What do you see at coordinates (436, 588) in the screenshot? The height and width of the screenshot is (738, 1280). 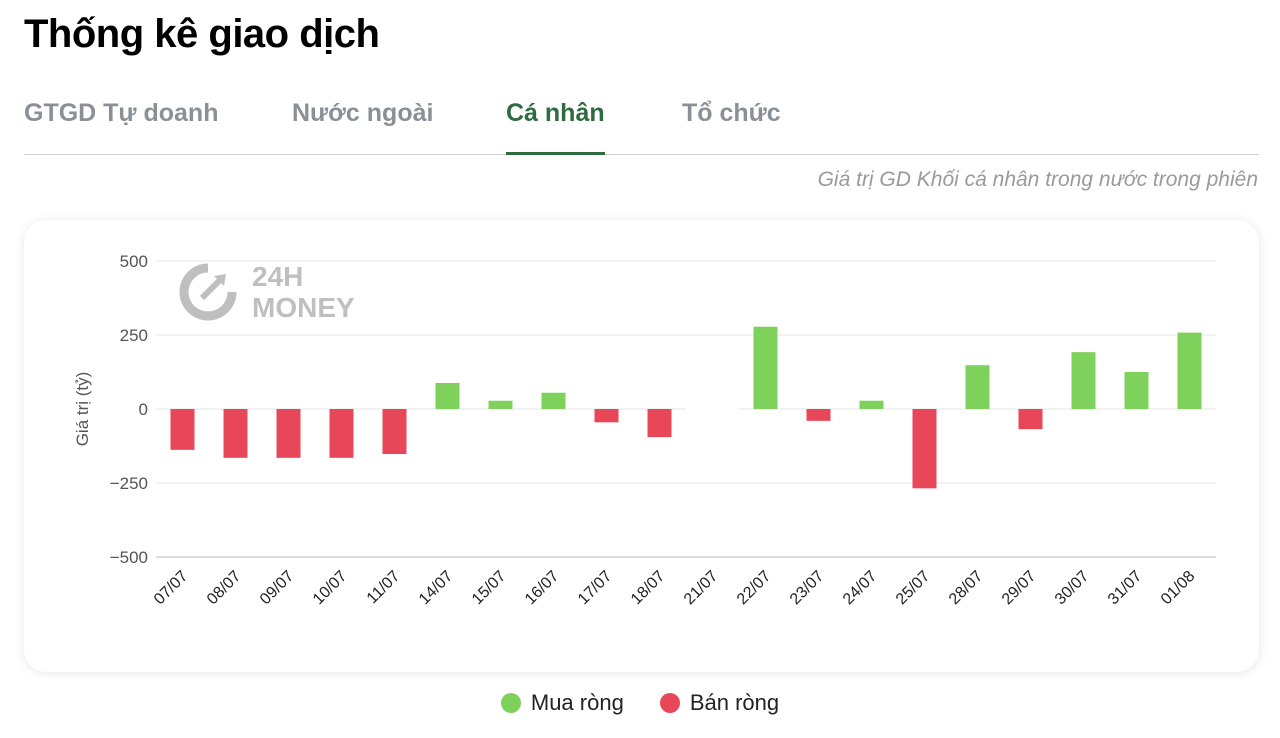 I see `x-tick-label: 14/07` at bounding box center [436, 588].